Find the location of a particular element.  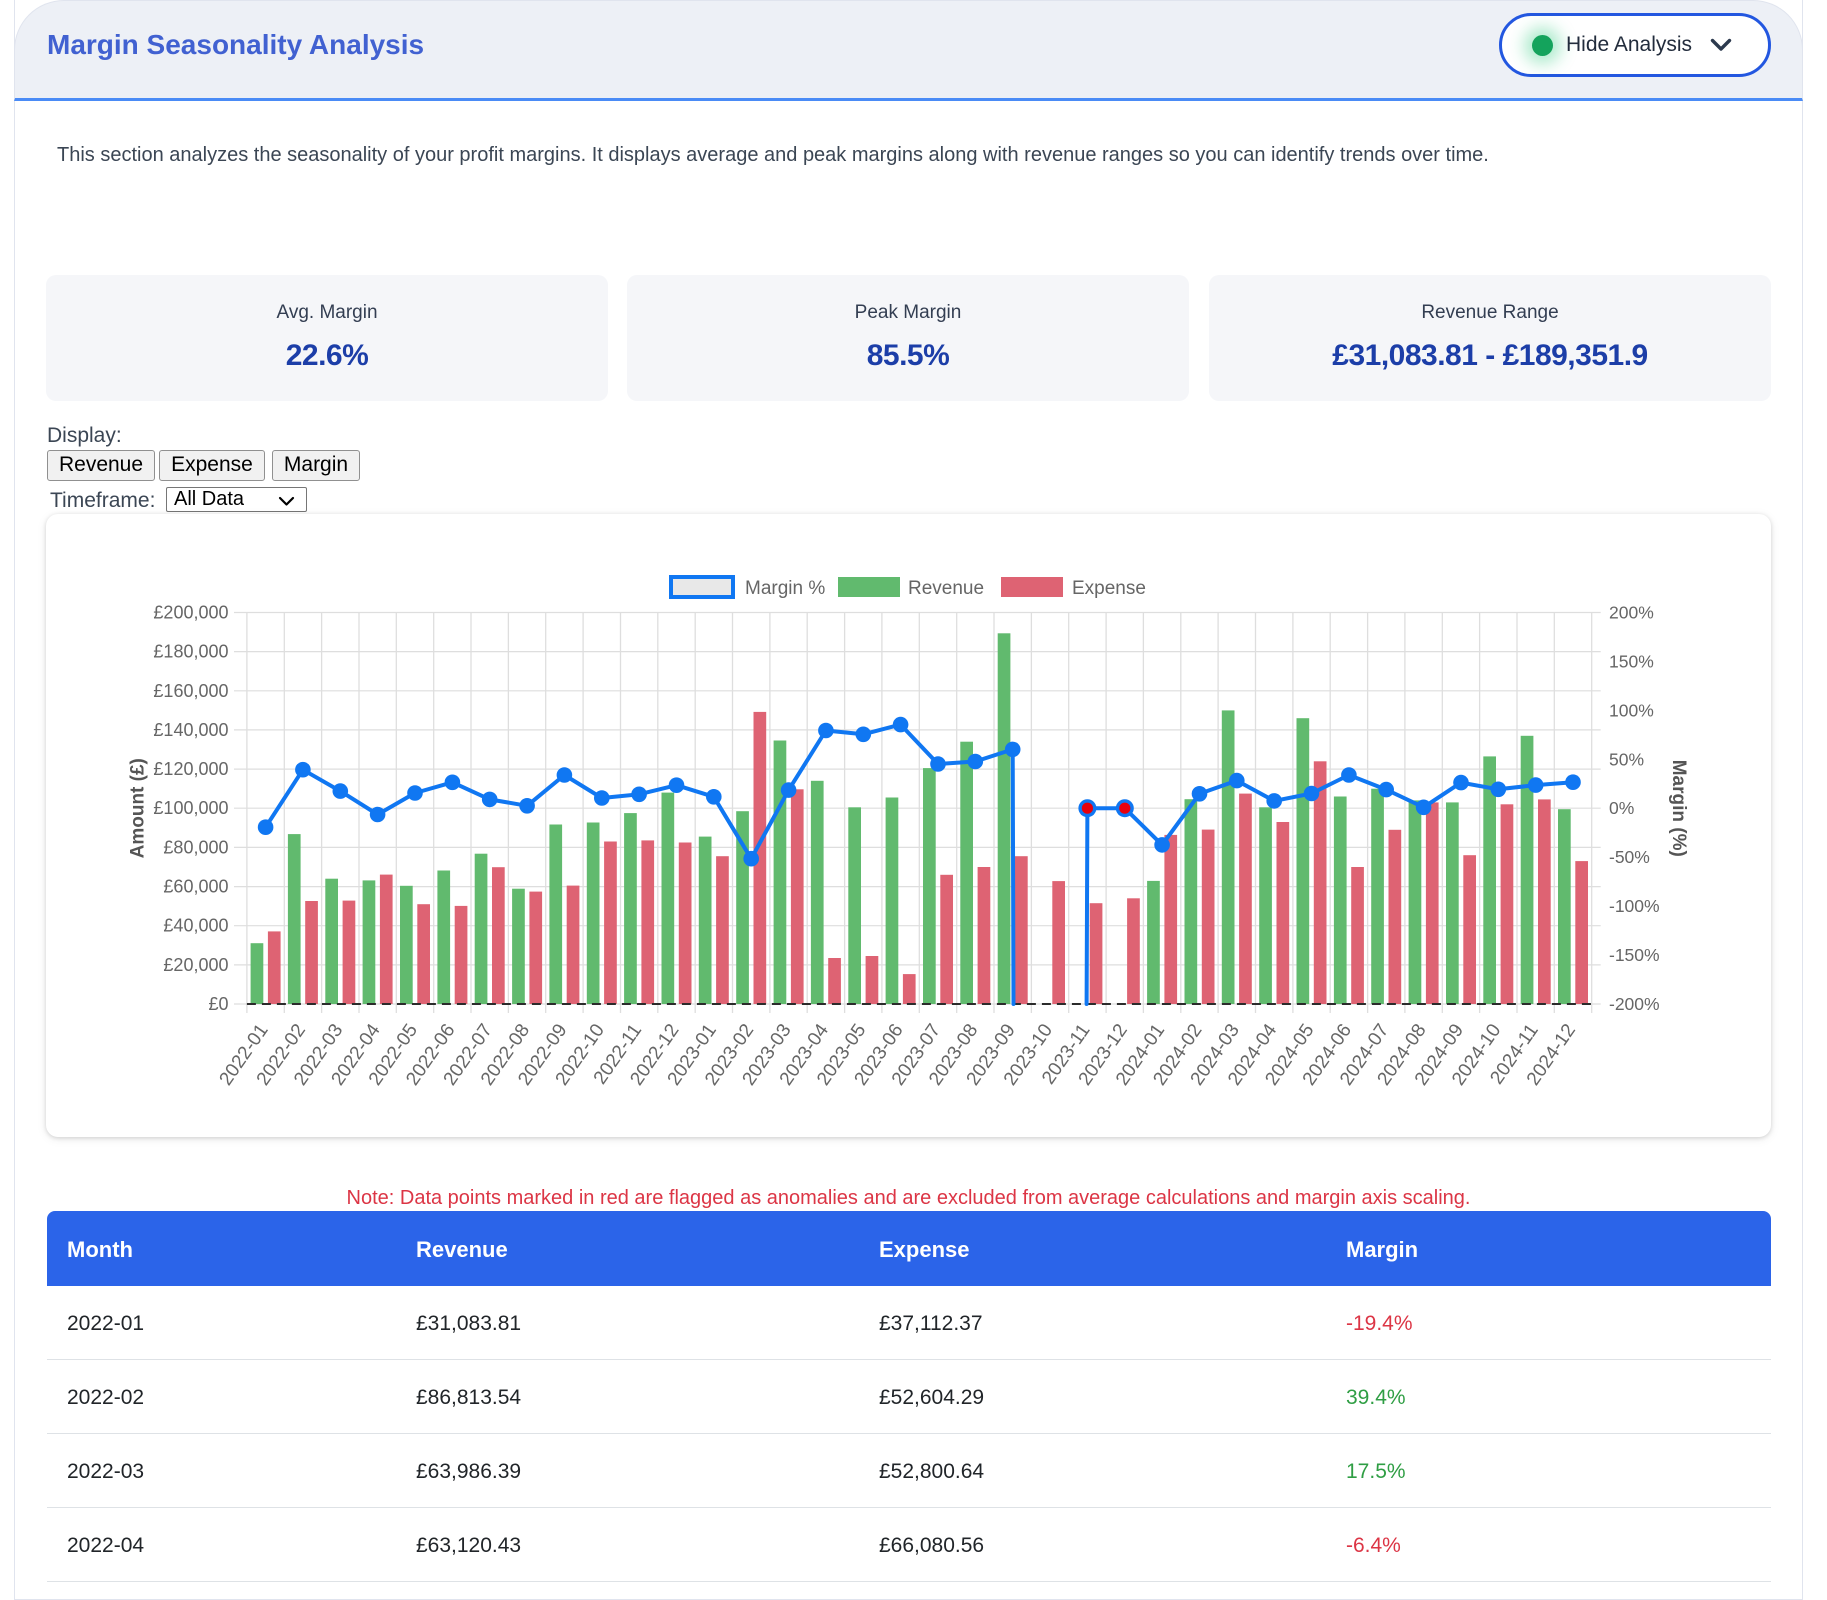

svg-text: £0 is located at coordinates (218, 1004).